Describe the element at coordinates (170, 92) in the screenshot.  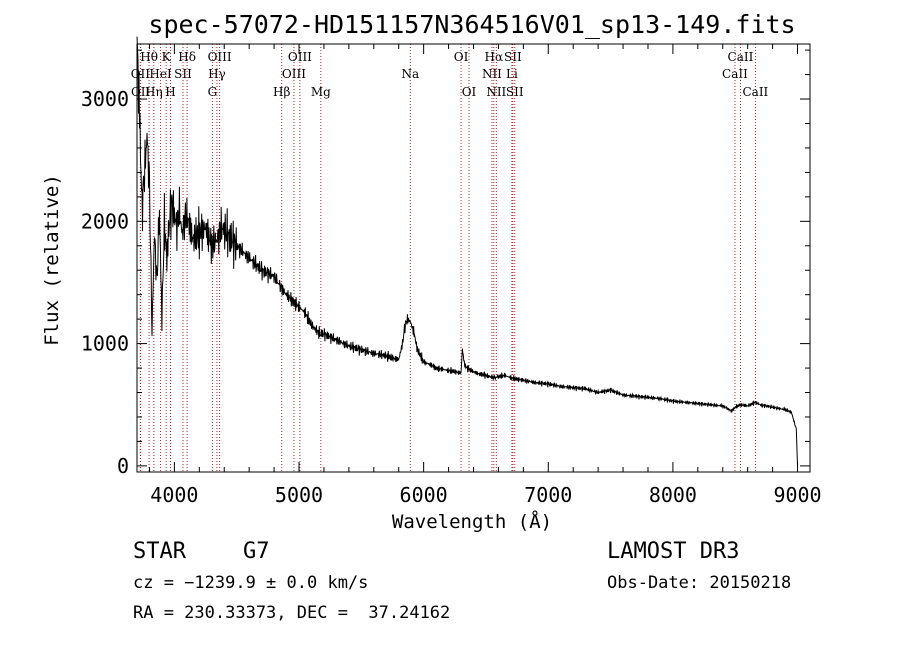
I see `line-label: H` at that location.